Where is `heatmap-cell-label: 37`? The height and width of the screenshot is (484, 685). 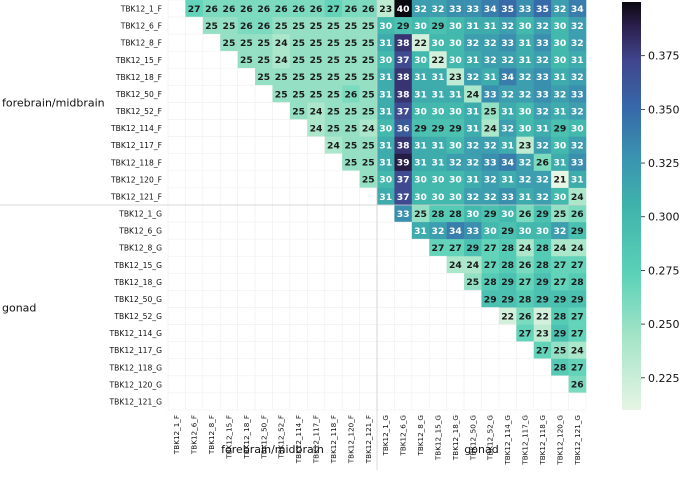 heatmap-cell-label: 37 is located at coordinates (403, 60).